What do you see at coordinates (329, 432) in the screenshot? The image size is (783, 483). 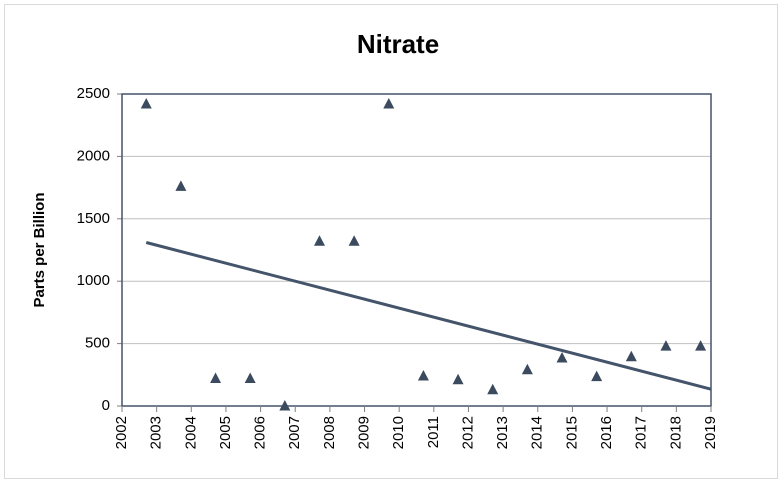 I see `x-tick-label: 2008` at bounding box center [329, 432].